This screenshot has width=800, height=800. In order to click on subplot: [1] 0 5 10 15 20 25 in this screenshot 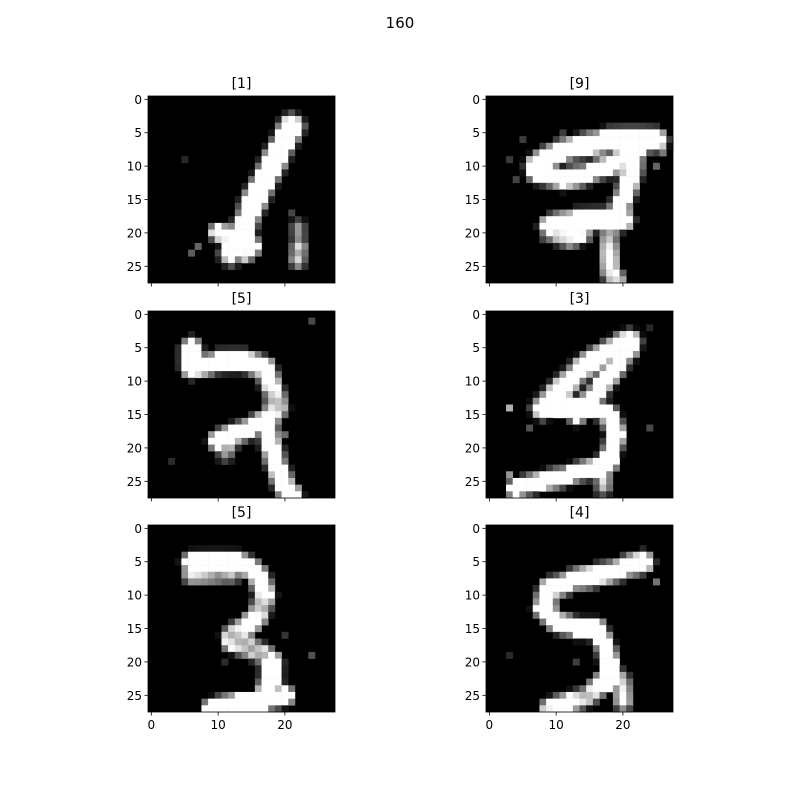, I will do `click(231, 181)`.